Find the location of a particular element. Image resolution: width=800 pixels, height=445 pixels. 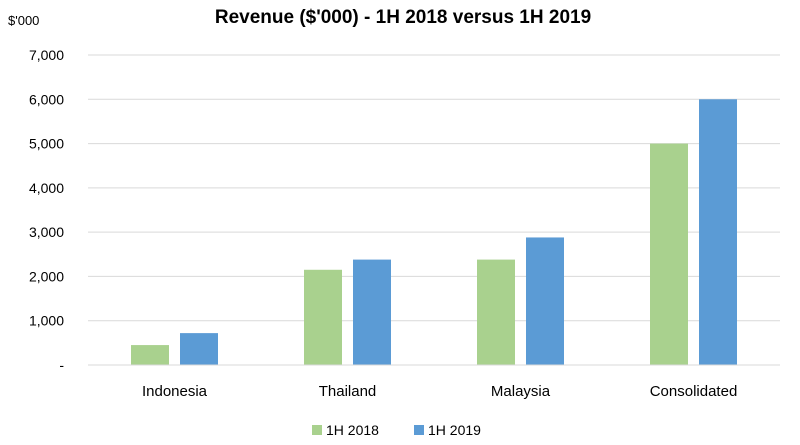

bar-indonesia-1h-2019 is located at coordinates (199, 349).